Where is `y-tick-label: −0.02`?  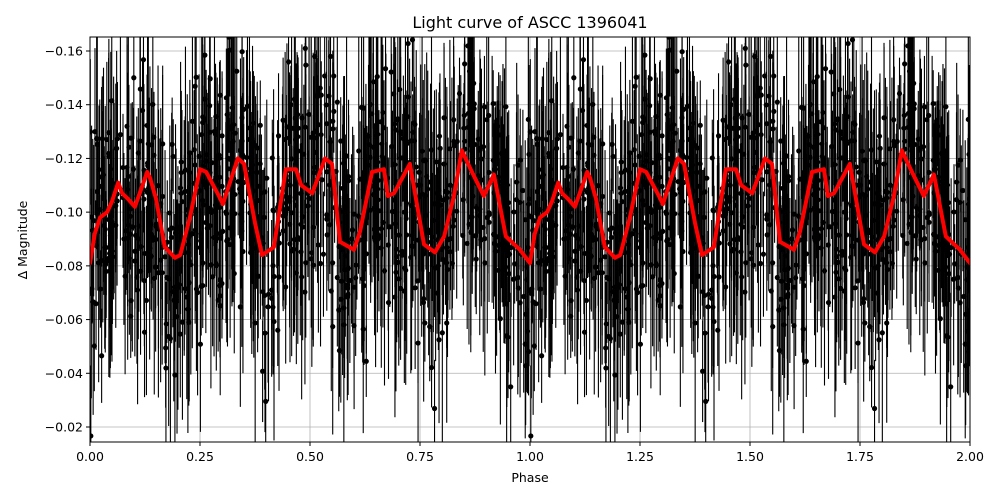
y-tick-label: −0.02 is located at coordinates (64, 427).